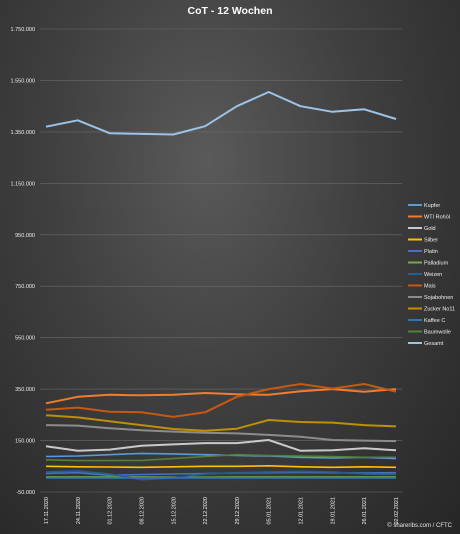 This screenshot has height=534, width=460. What do you see at coordinates (302, 511) in the screenshot?
I see `x-tick-label: 12.01.2021` at bounding box center [302, 511].